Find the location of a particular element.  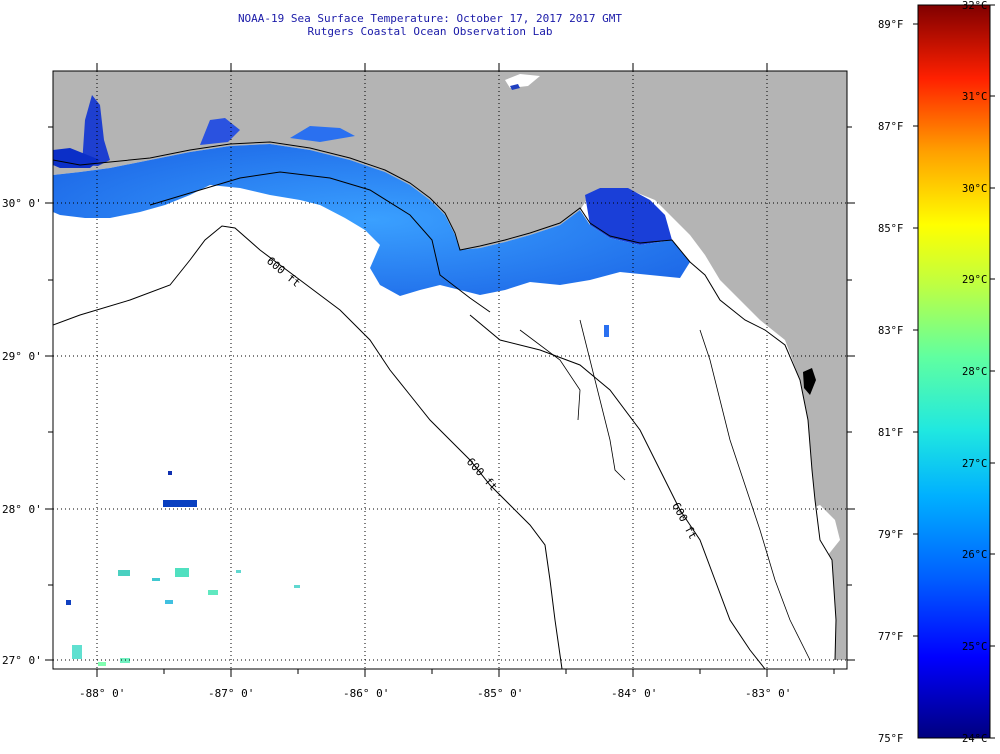

lon-label: -86° 0' is located at coordinates (366, 693).